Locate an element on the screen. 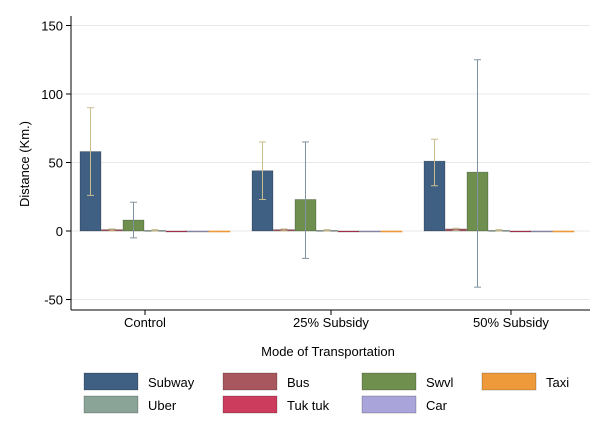 Image resolution: width=602 pixels, height=437 pixels. bar-taxi-50-subsidy is located at coordinates (563, 231).